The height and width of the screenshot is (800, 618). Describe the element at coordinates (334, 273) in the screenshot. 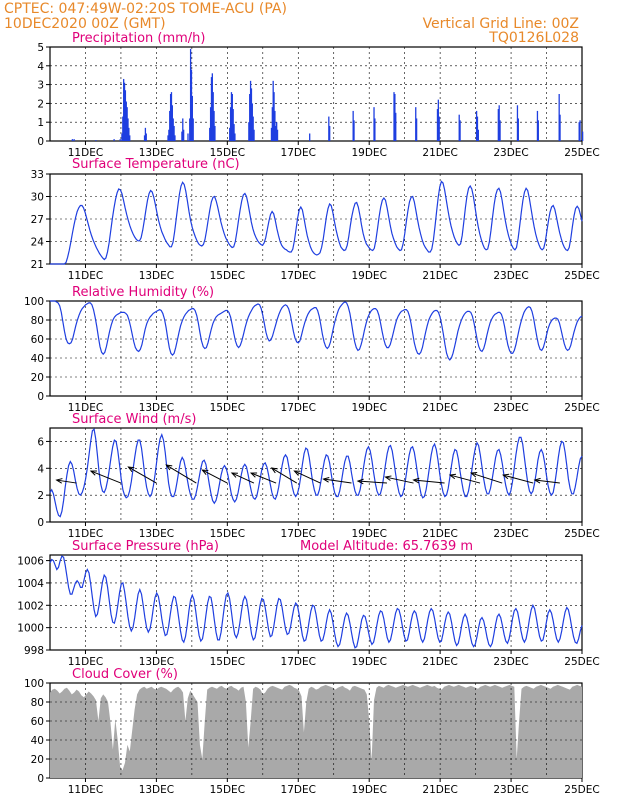

I see `temperature-x-axis: 11DEC 13DEC 15DEC 17DEC 19DEC 21DEC 23DEC 25DEC` at that location.